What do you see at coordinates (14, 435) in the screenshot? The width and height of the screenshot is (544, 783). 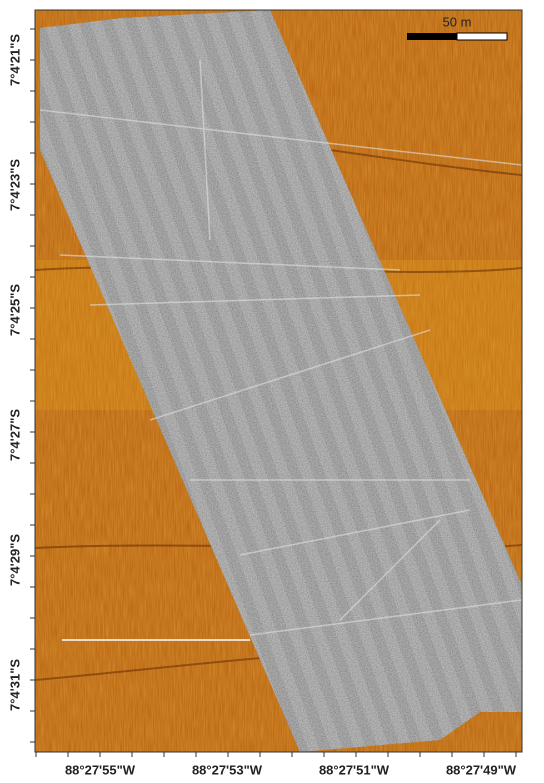 I see `latitude-label: 7°4'27"S` at bounding box center [14, 435].